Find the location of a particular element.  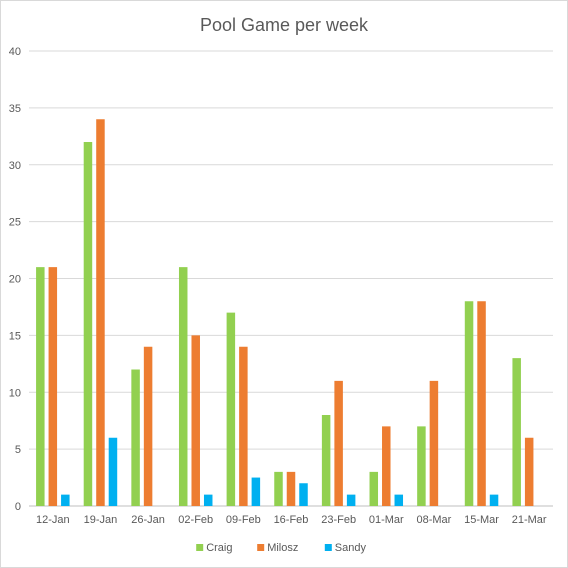

bar-milosz-12-jan is located at coordinates (53, 386).